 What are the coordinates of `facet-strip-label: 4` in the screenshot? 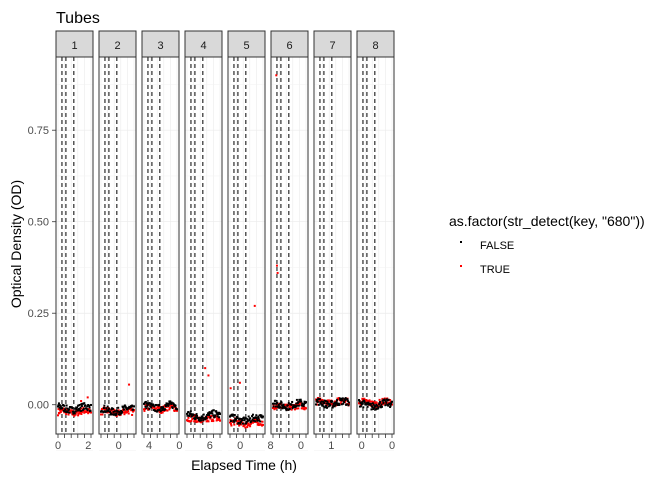 It's located at (203, 46).